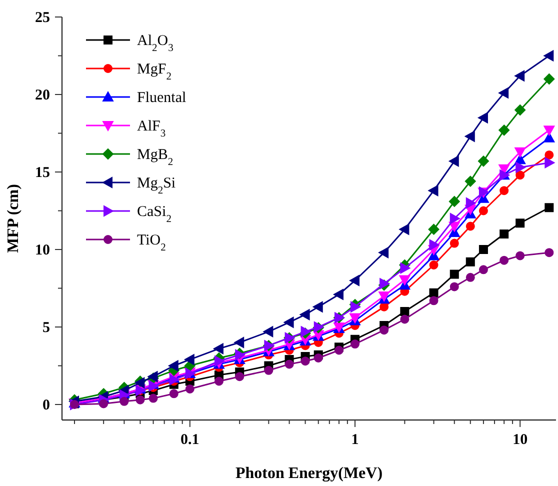 Image resolution: width=558 pixels, height=486 pixels. Describe the element at coordinates (155, 43) in the screenshot. I see `legend-label: Al$_{2}$O$_{3}$` at that location.